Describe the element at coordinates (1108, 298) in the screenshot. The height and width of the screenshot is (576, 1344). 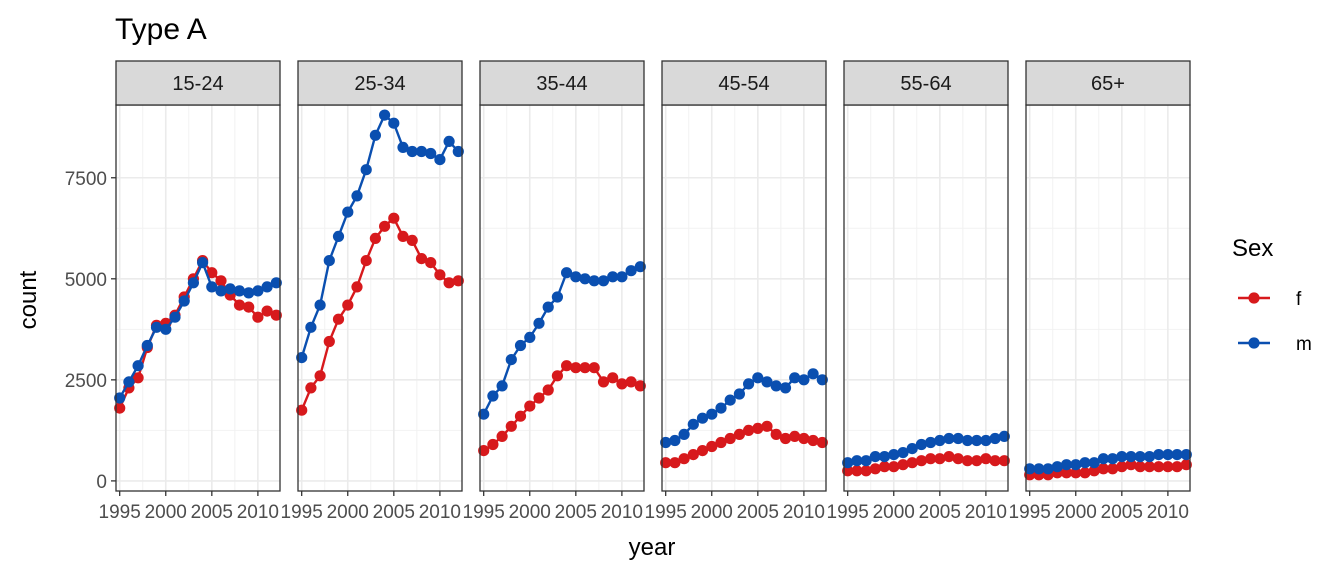
I see `panel-background` at that location.